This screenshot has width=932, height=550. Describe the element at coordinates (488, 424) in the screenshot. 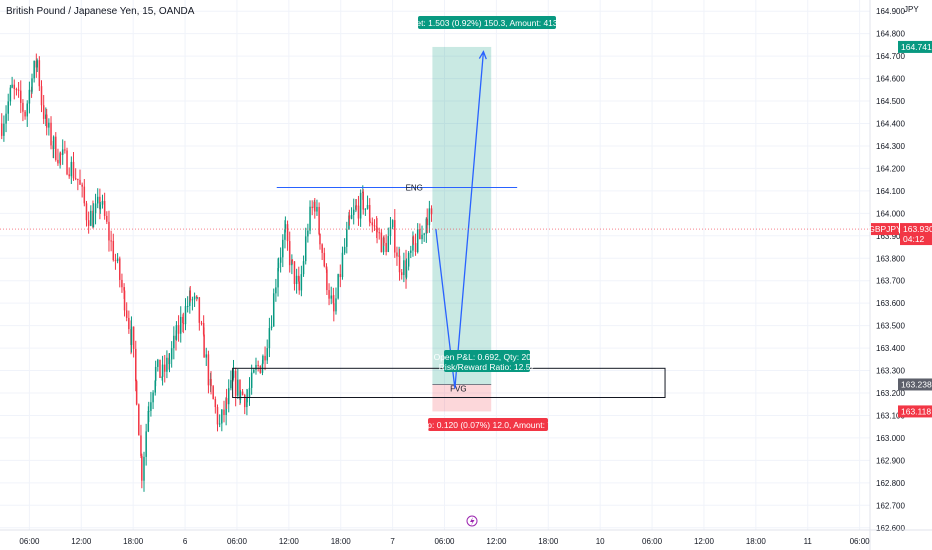

I see `stop-label-bg` at that location.